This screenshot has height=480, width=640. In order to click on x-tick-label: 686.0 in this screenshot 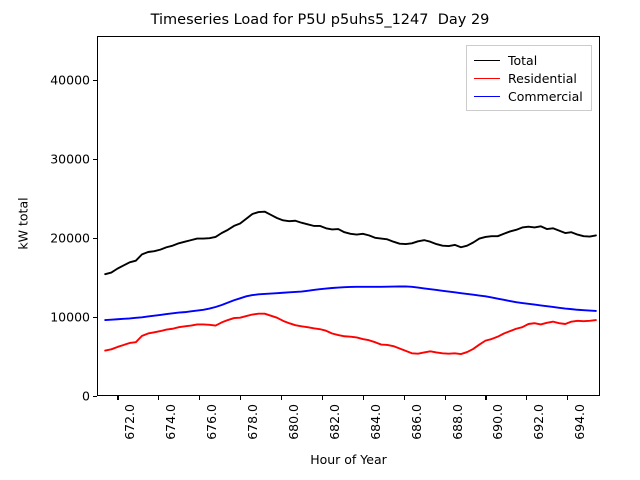, I will do `click(416, 422)`.